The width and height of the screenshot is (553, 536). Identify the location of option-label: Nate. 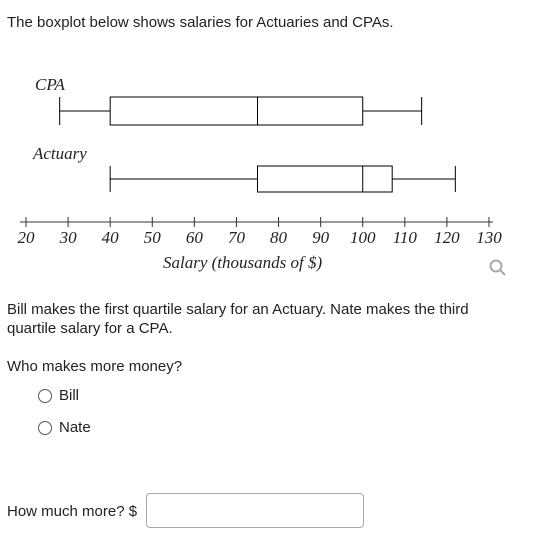
(75, 427).